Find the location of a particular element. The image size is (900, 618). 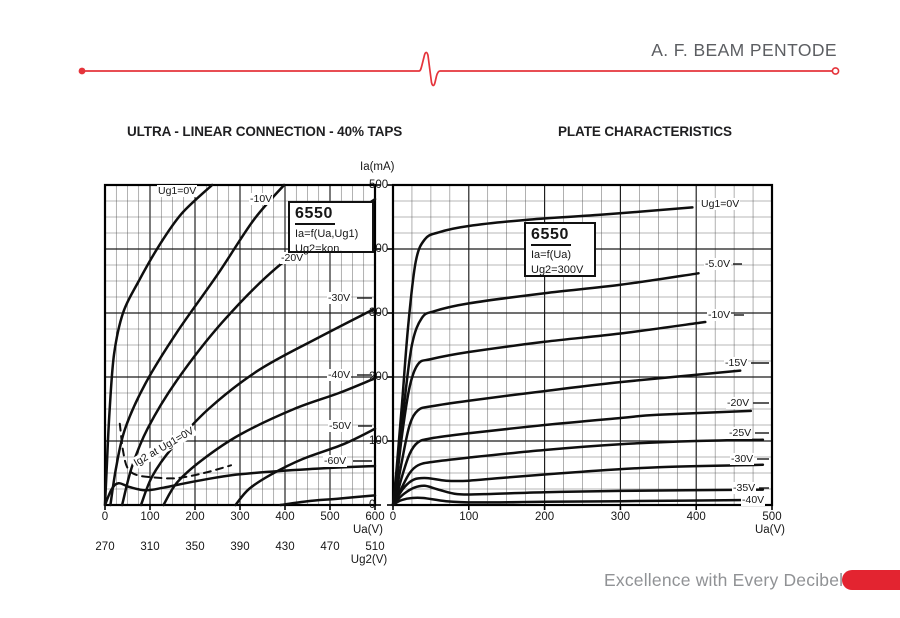

right-annotation-line1: Ia=f(Ua) is located at coordinates (551, 255).